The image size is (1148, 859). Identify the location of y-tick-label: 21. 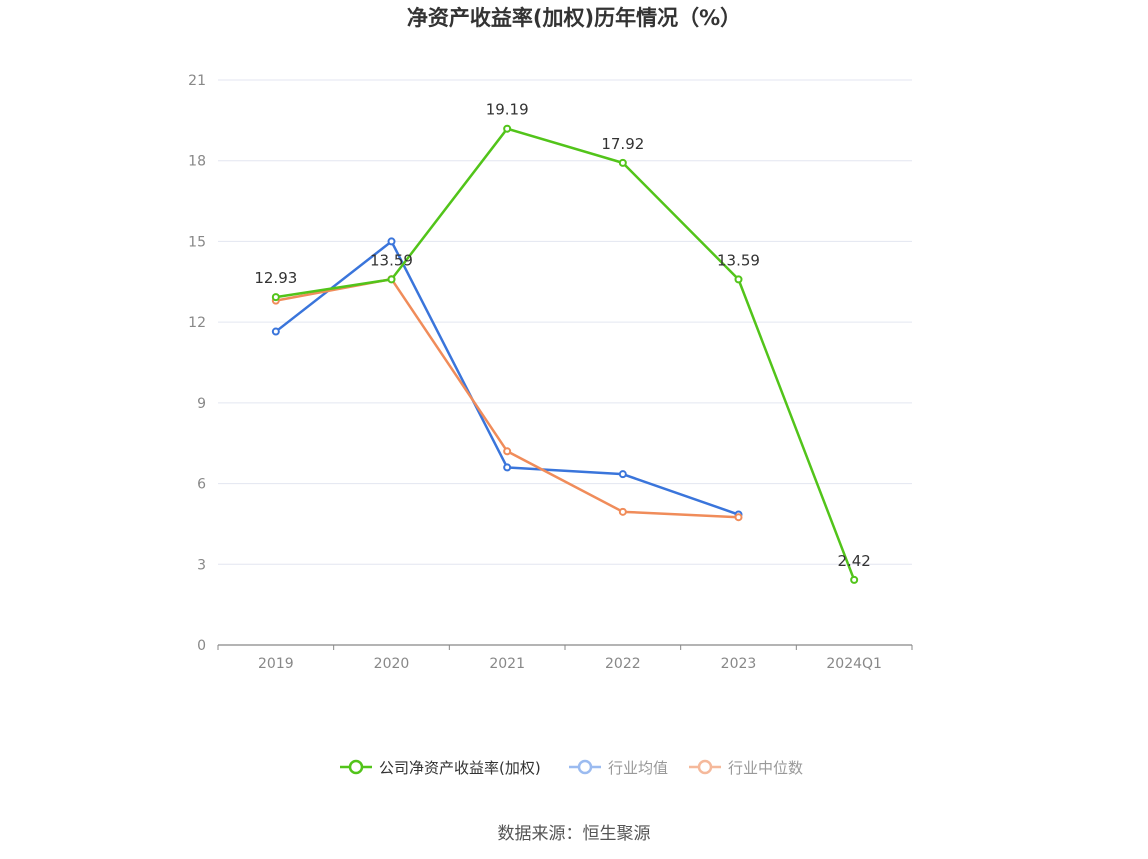
(197, 81).